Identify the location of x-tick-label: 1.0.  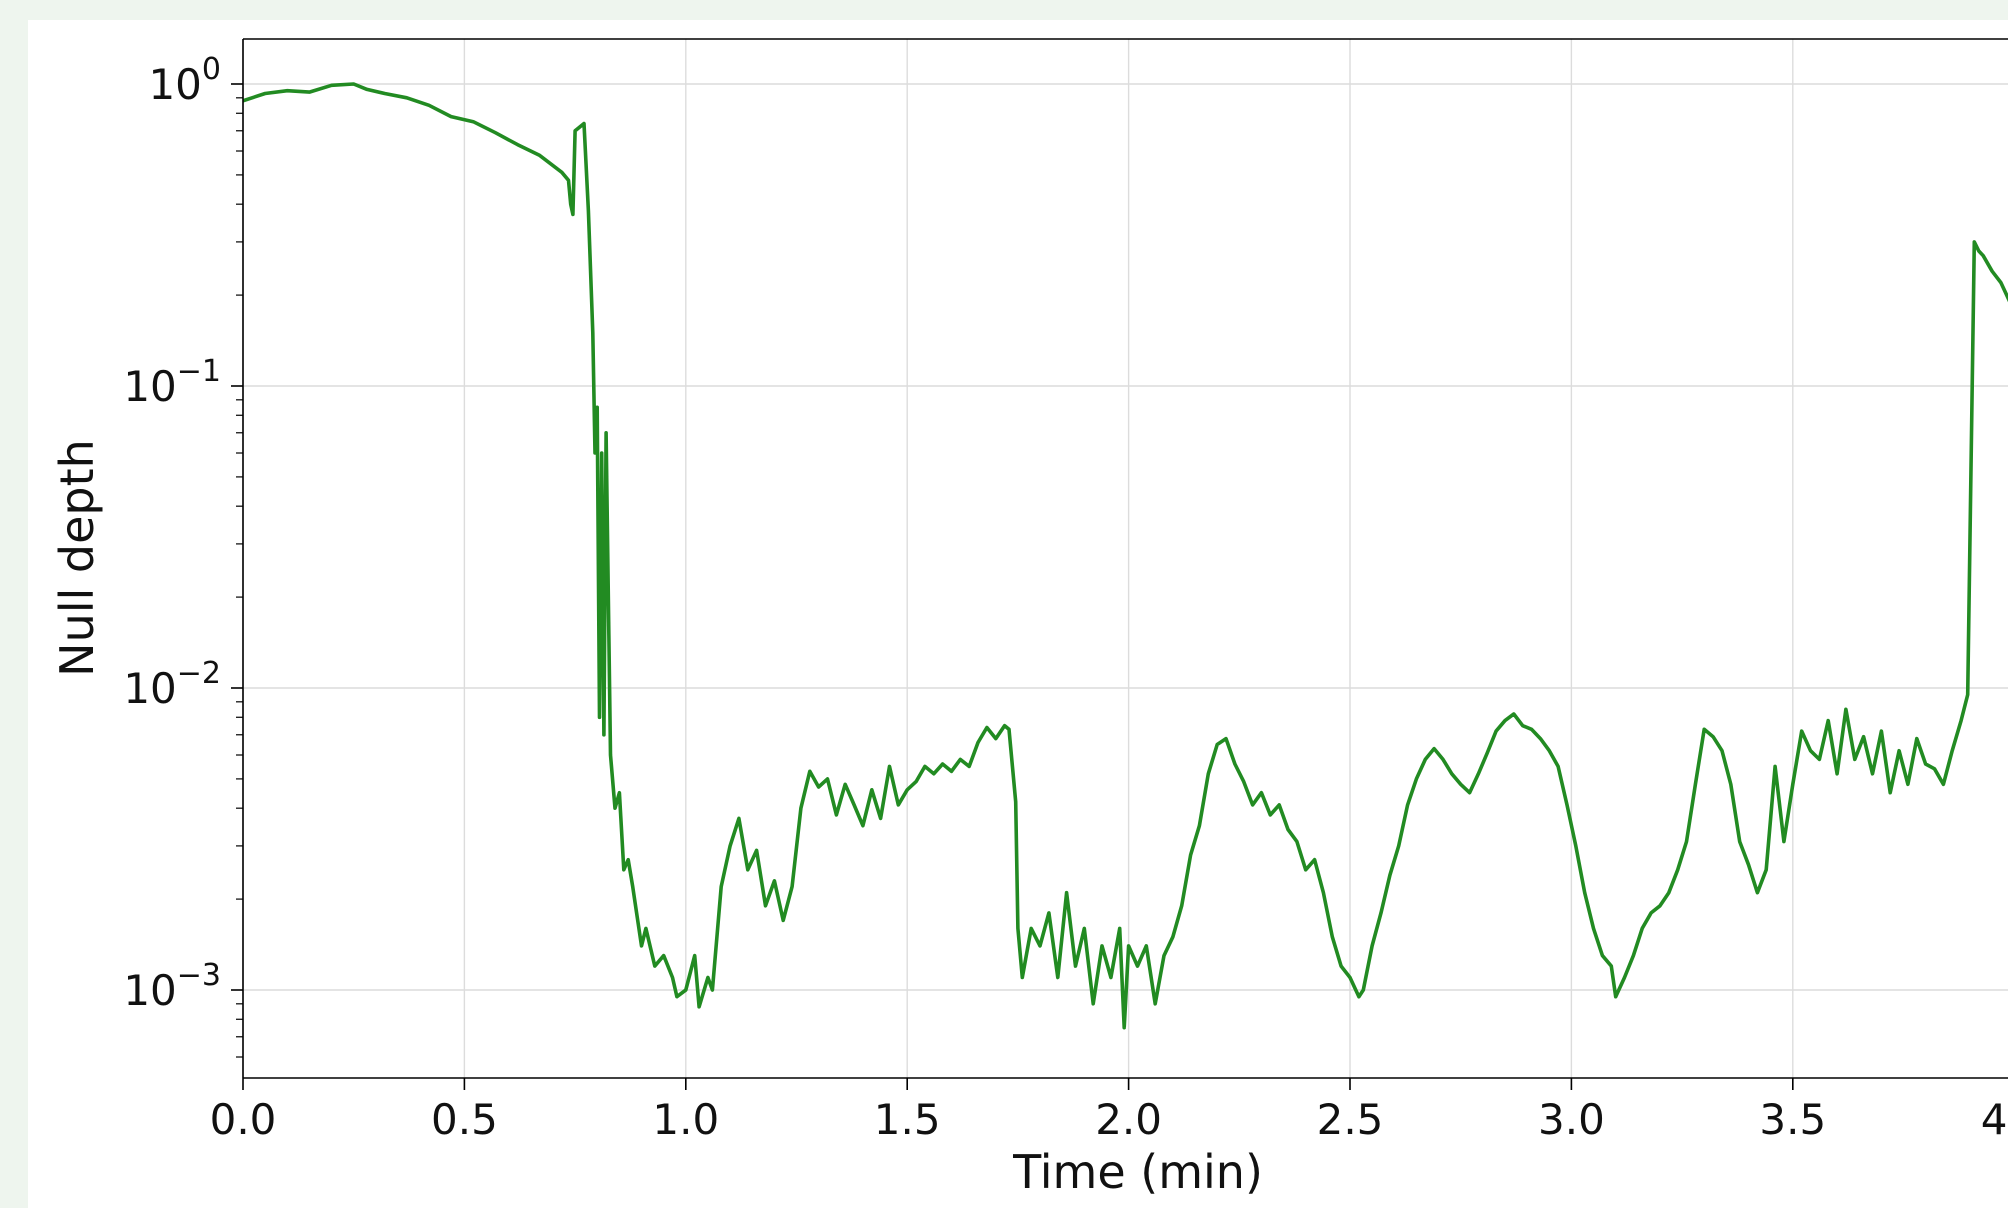
(685, 1119).